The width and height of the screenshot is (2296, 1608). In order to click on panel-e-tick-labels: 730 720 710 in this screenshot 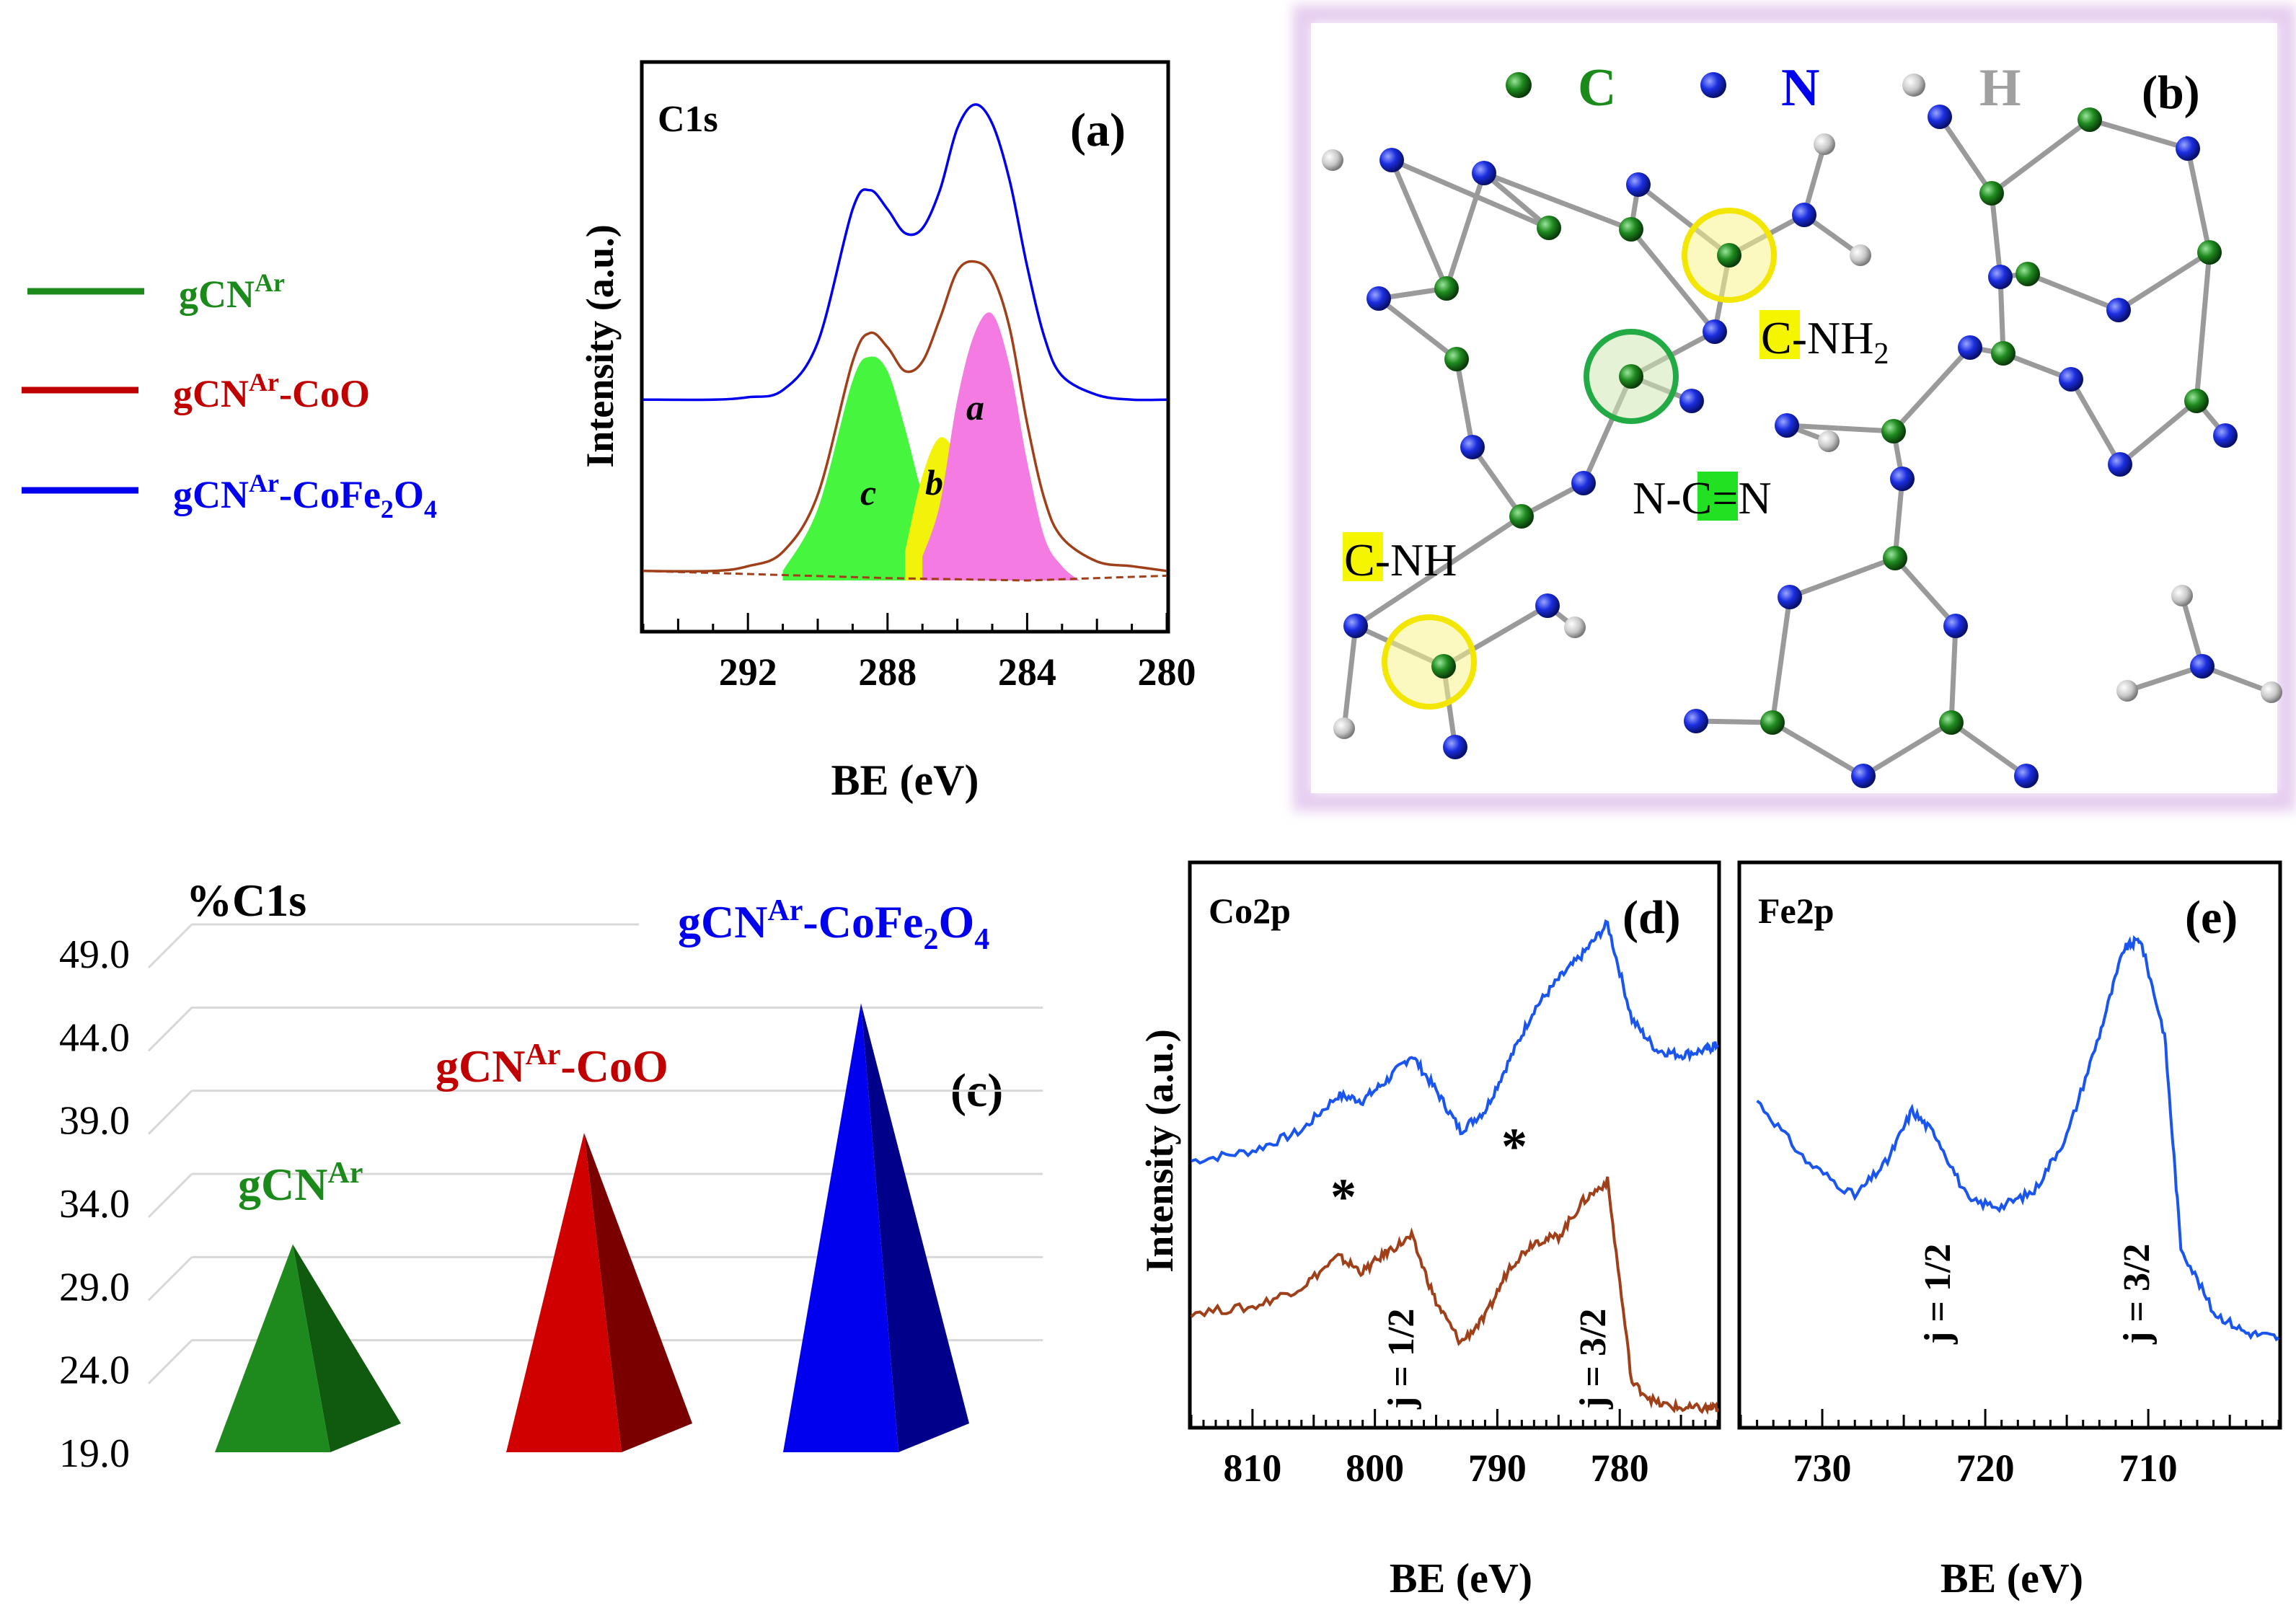, I will do `click(1985, 1468)`.